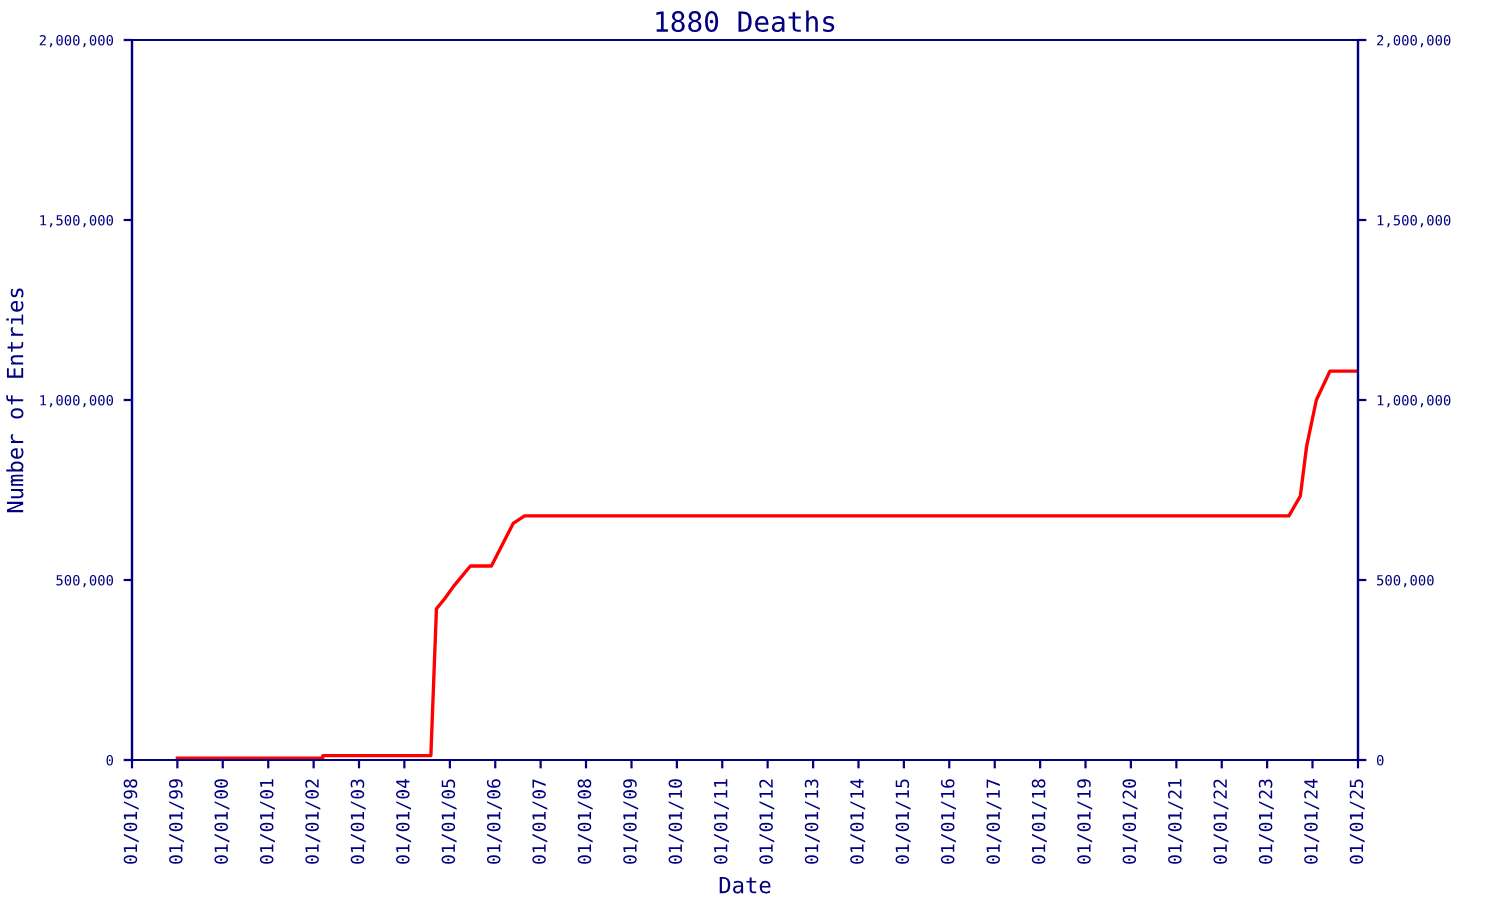 This screenshot has height=900, width=1500. I want to click on x-tick-label: 01/01/03, so click(358, 821).